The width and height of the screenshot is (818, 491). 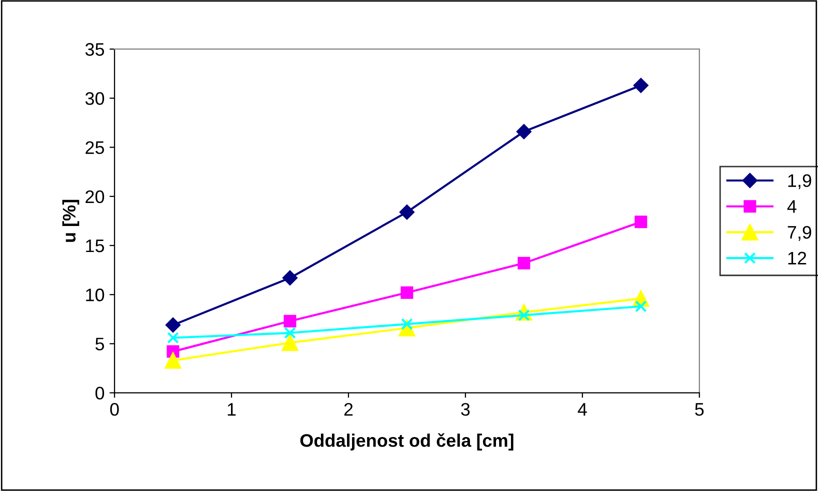 I want to click on x-tick-label: 2, so click(x=348, y=409).